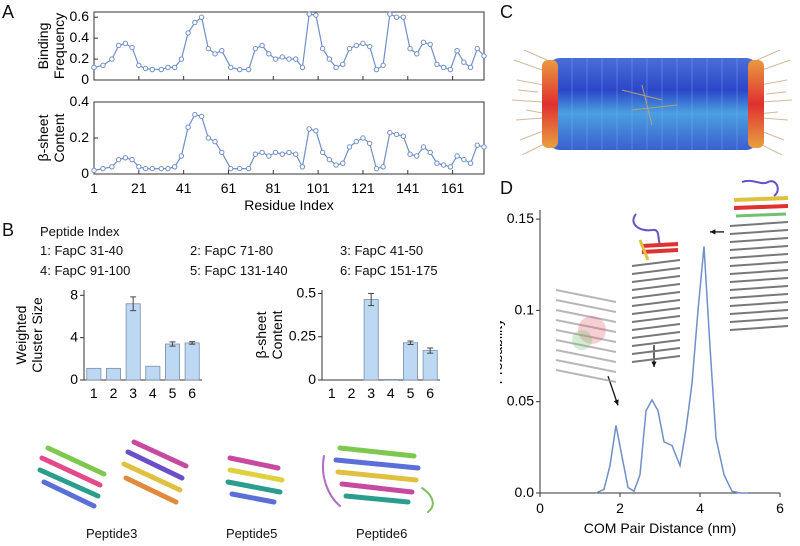  What do you see at coordinates (502, 351) in the screenshot?
I see `y-axis-label: Probability` at bounding box center [502, 351].